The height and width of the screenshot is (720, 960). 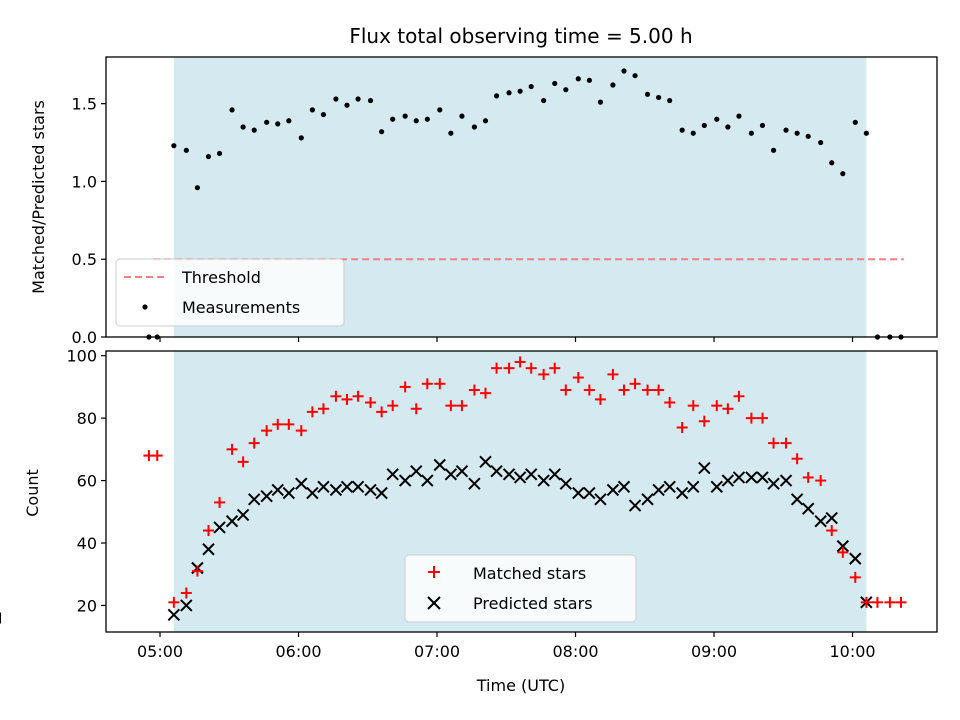 What do you see at coordinates (84, 181) in the screenshot?
I see `y-tick-label: 1.0` at bounding box center [84, 181].